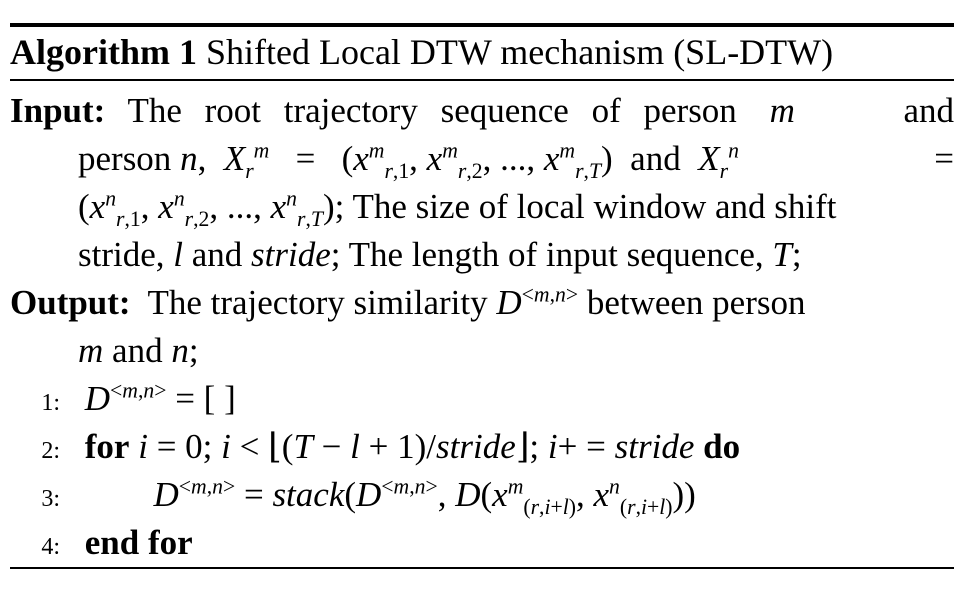 The image size is (969, 595). I want to click on top-rule, so click(482, 25).